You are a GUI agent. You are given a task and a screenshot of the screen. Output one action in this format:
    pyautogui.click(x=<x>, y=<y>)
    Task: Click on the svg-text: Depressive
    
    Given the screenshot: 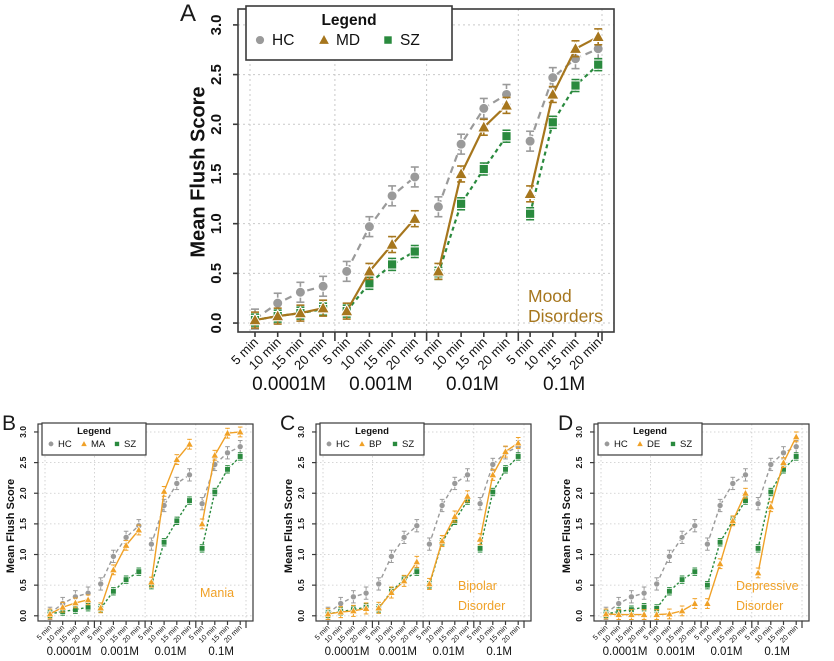 What is the action you would take?
    pyautogui.click(x=767, y=586)
    